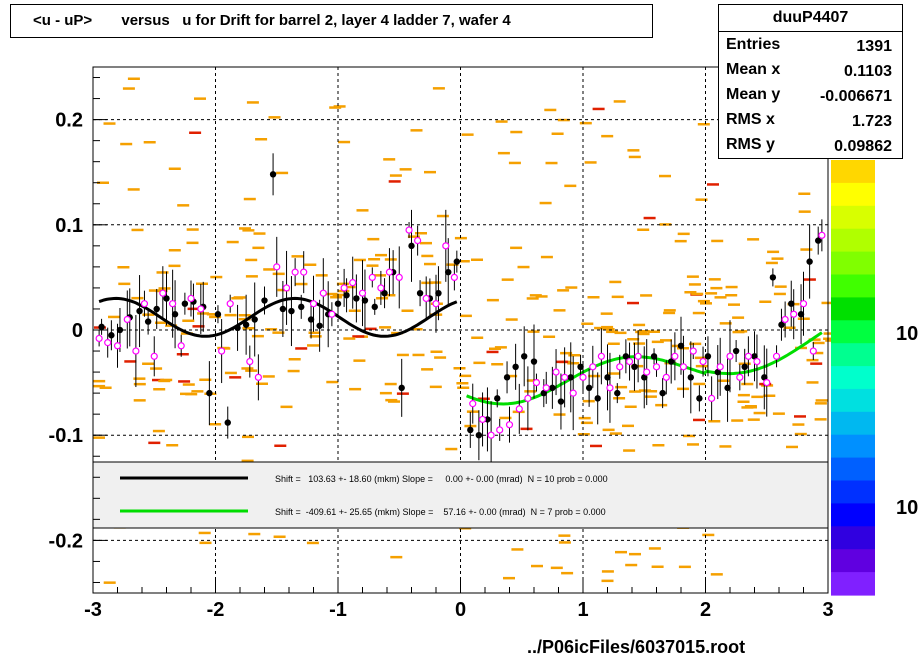  What do you see at coordinates (750, 144) in the screenshot?
I see `stats-key: RMS y` at bounding box center [750, 144].